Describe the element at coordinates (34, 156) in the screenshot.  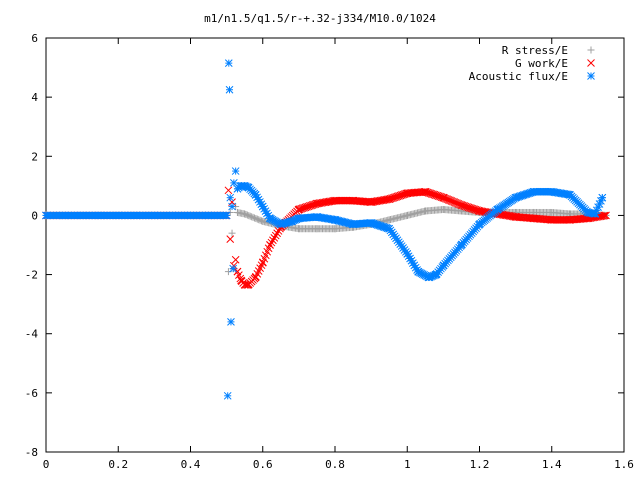
I see `y-tick-label: 2` at that location.